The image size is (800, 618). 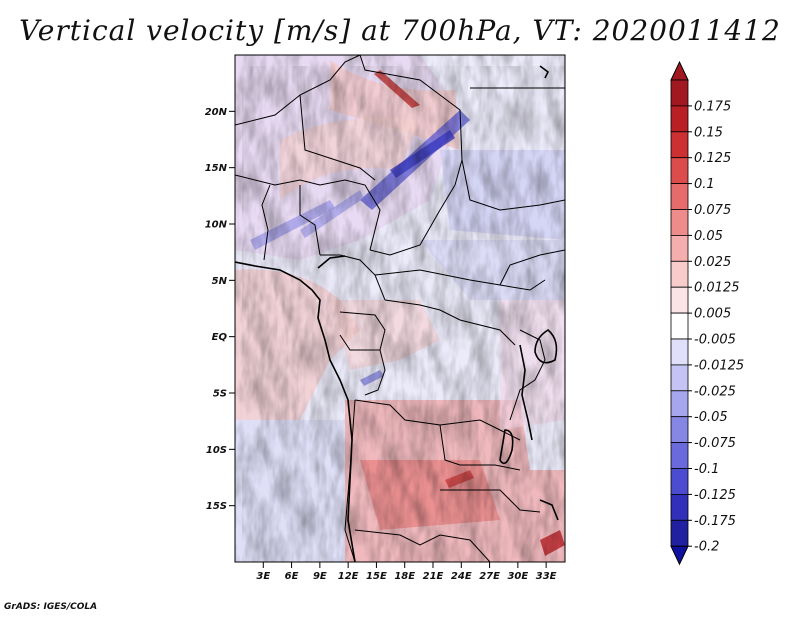 What do you see at coordinates (216, 112) in the screenshot?
I see `lat-tick-label: 20N` at bounding box center [216, 112].